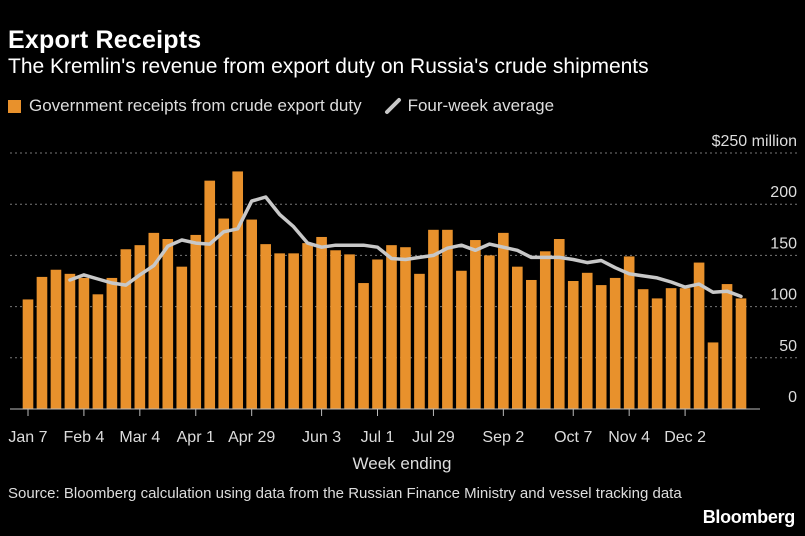 The width and height of the screenshot is (805, 536). What do you see at coordinates (481, 105) in the screenshot?
I see `legend-line-label: Four-week average` at bounding box center [481, 105].